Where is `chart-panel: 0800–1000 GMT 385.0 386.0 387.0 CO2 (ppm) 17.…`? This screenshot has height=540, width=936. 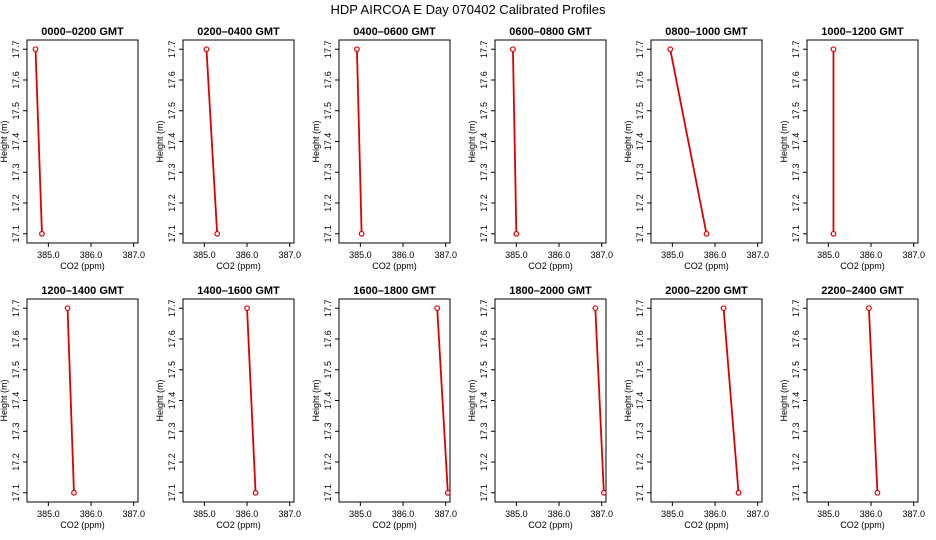
chart-panel: 0800–1000 GMT 385.0 386.0 387.0 CO2 (ppm) 17.… is located at coordinates (696, 148).